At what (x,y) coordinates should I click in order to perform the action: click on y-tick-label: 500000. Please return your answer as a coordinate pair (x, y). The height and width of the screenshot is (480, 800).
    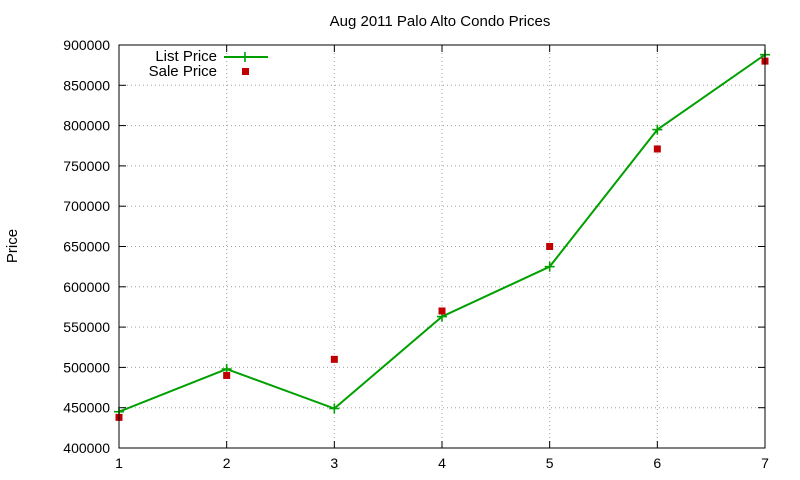
    Looking at the image, I should click on (86, 367).